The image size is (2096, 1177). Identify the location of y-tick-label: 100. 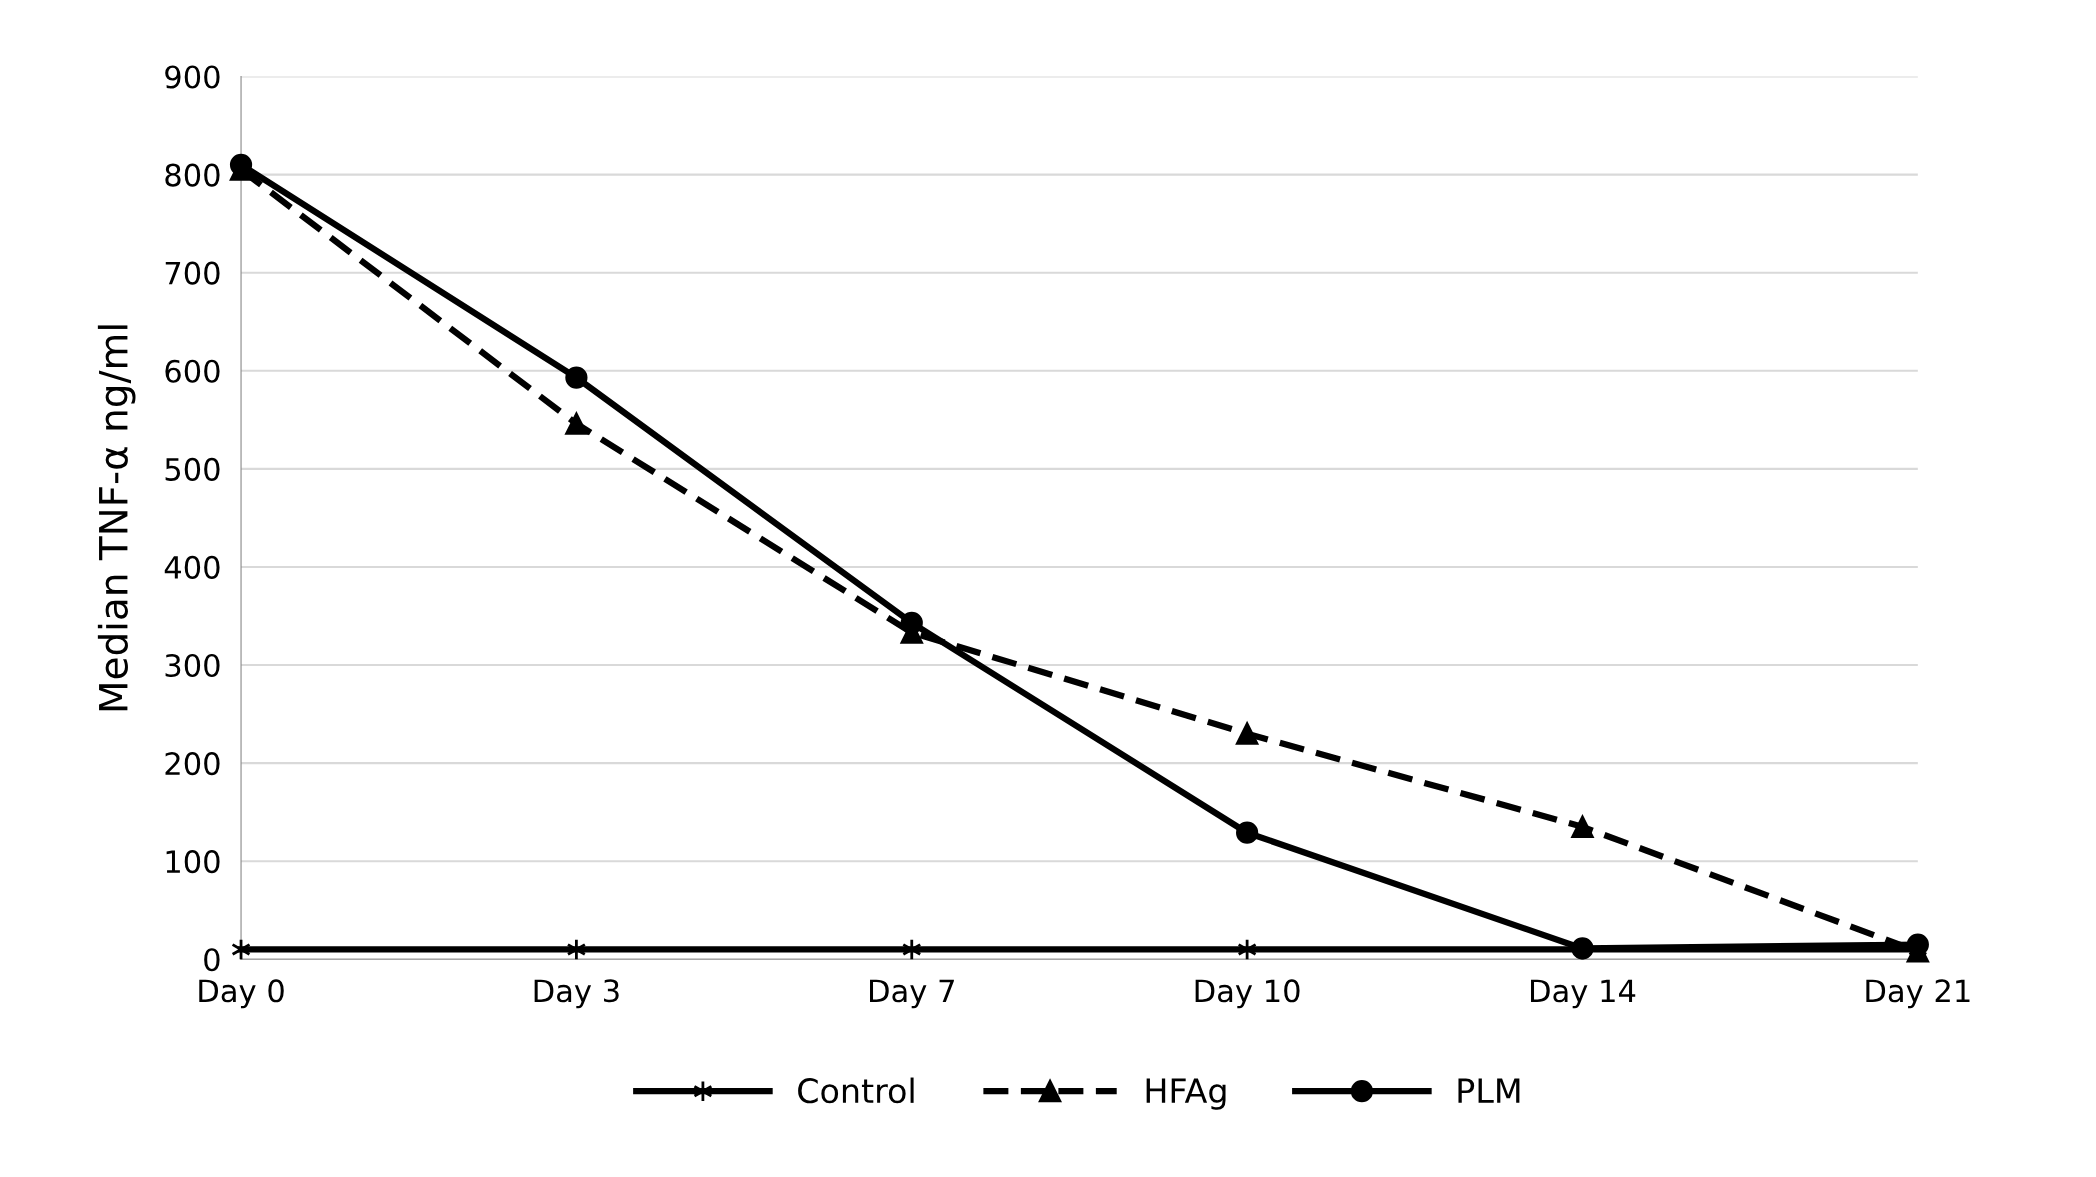
(193, 862).